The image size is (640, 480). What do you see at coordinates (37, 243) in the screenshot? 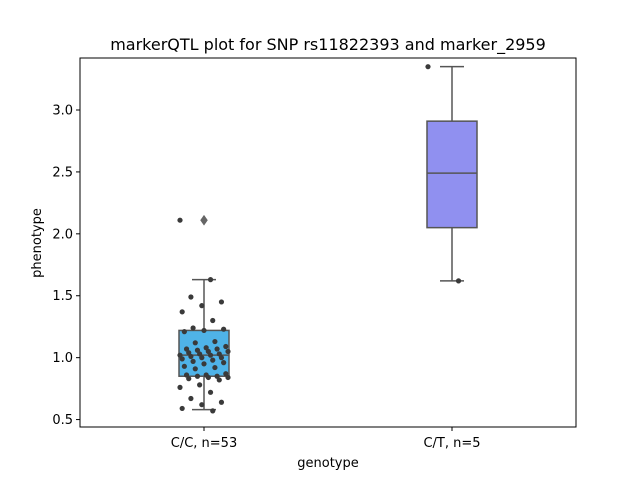
I see `y-axis-label: phenotype` at bounding box center [37, 243].